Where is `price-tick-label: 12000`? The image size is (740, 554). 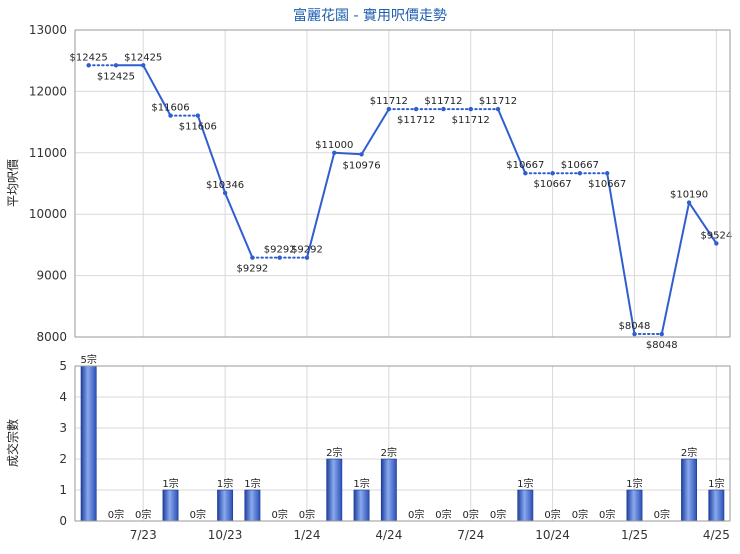 price-tick-label: 12000 is located at coordinates (48, 91).